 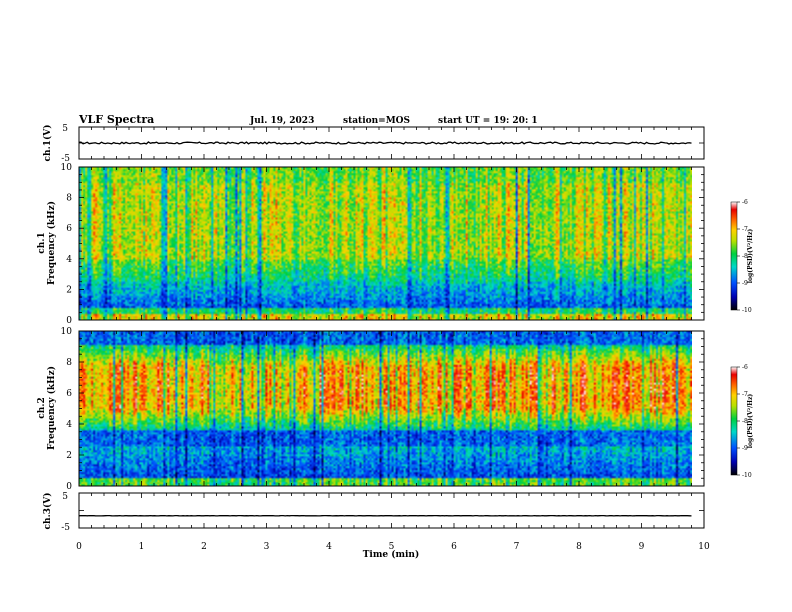 What do you see at coordinates (704, 547) in the screenshot?
I see `x-tick-label: 10` at bounding box center [704, 547].